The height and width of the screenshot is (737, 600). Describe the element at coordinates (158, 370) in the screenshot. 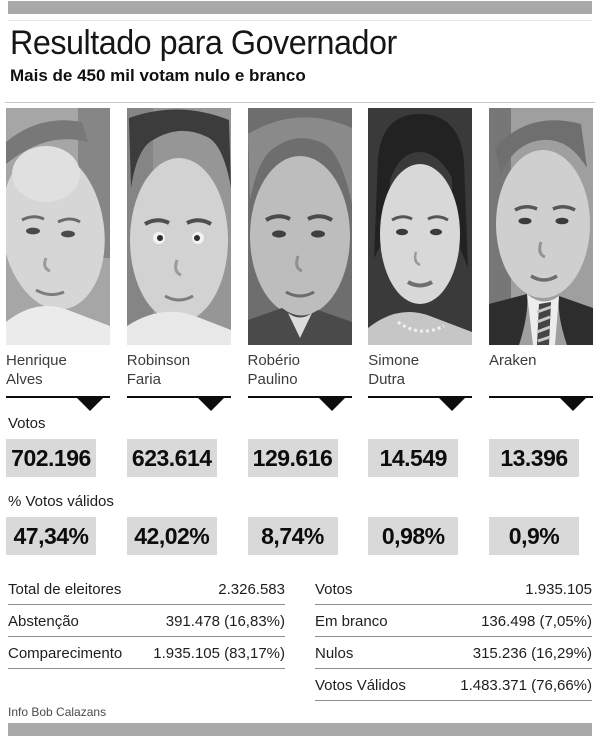

I see `candidate-name: Robinson Faria` at that location.